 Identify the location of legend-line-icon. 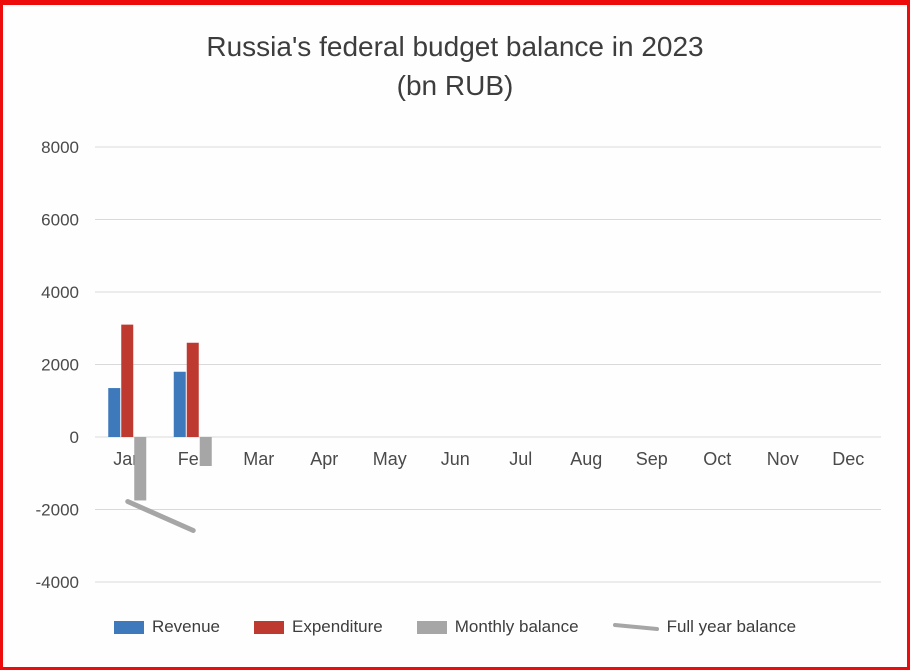
(635, 627).